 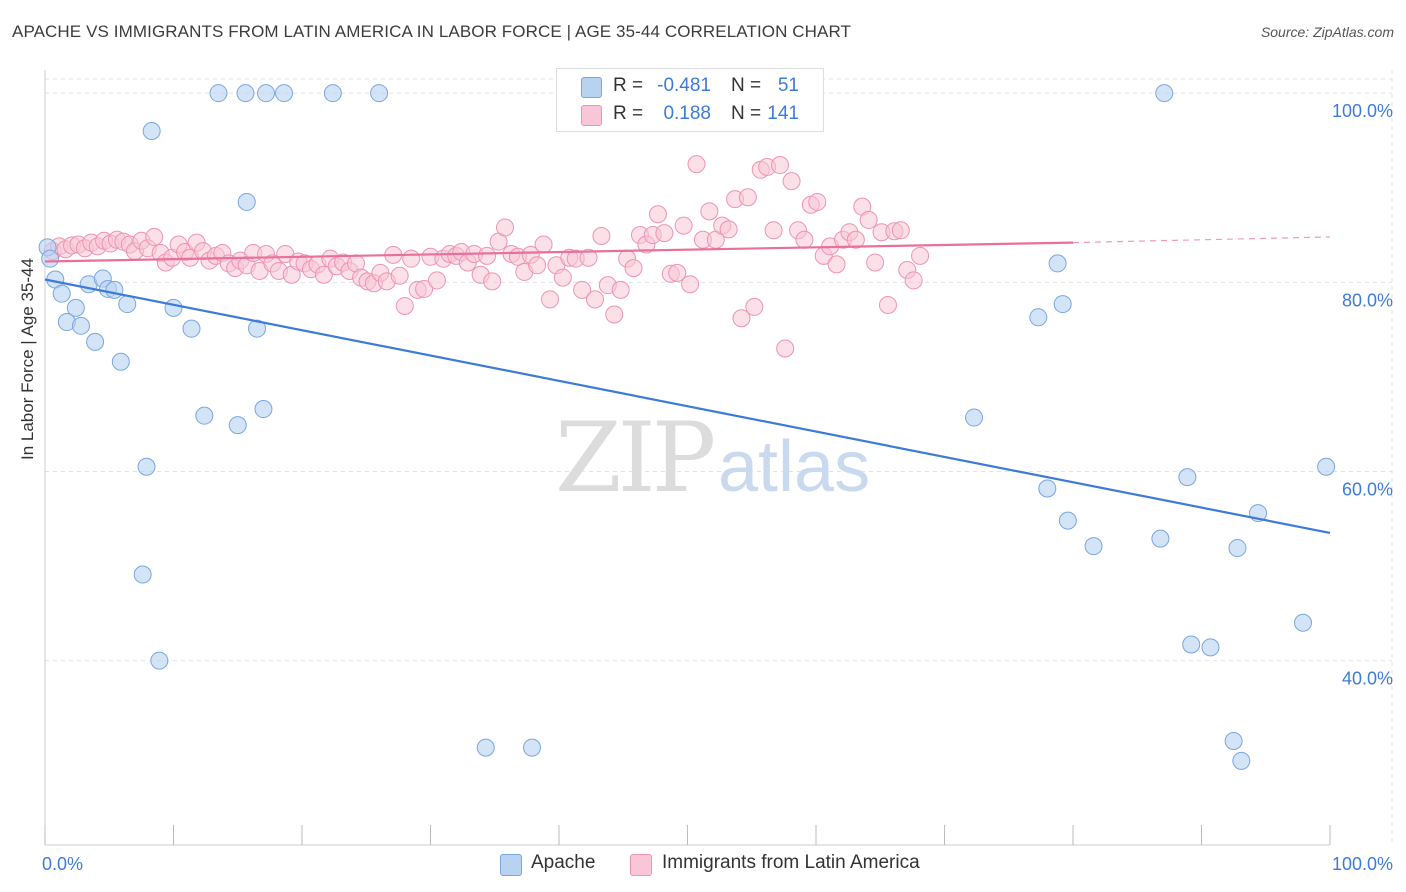 What do you see at coordinates (1362, 864) in the screenshot?
I see `x-tick-label: 100.0%` at bounding box center [1362, 864].